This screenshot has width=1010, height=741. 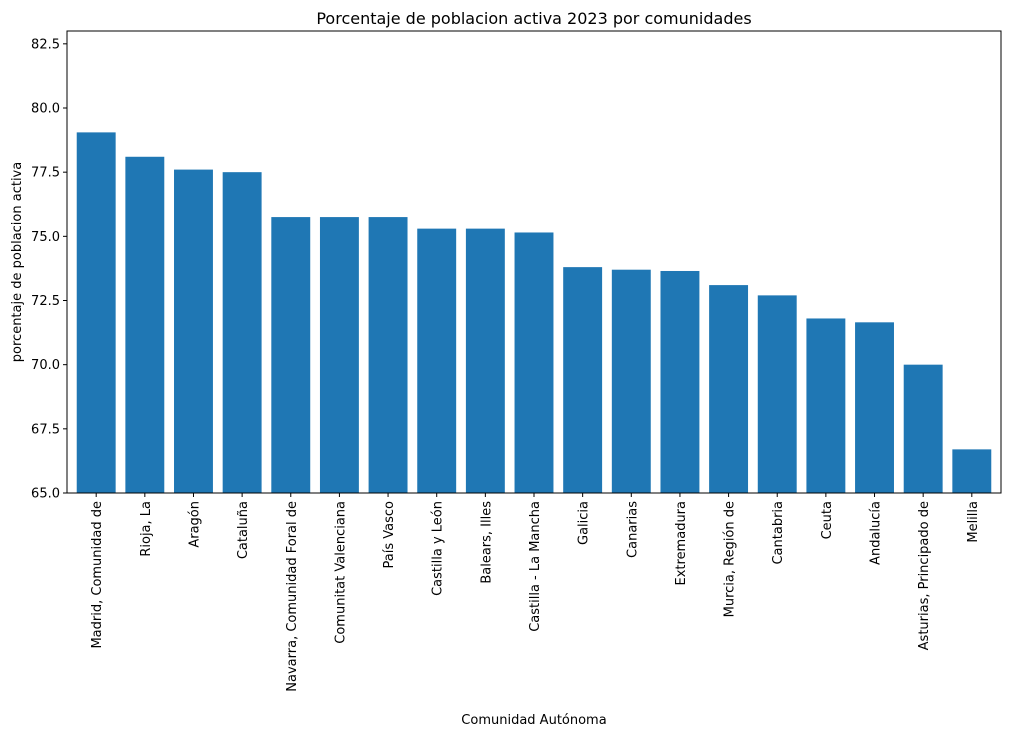 What do you see at coordinates (146, 529) in the screenshot?
I see `x-tick-label: Rioja, La` at bounding box center [146, 529].